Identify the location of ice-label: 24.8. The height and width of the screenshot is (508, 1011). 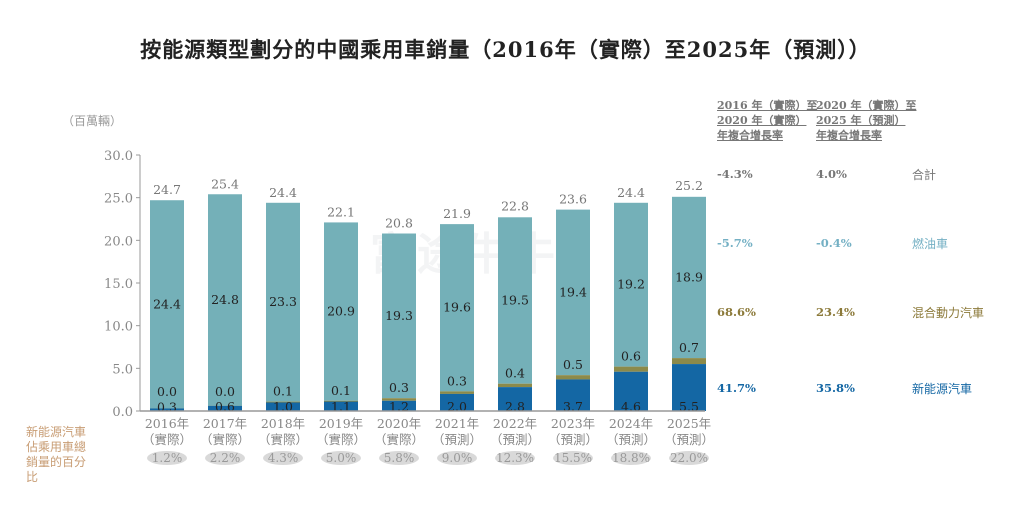
(225, 299).